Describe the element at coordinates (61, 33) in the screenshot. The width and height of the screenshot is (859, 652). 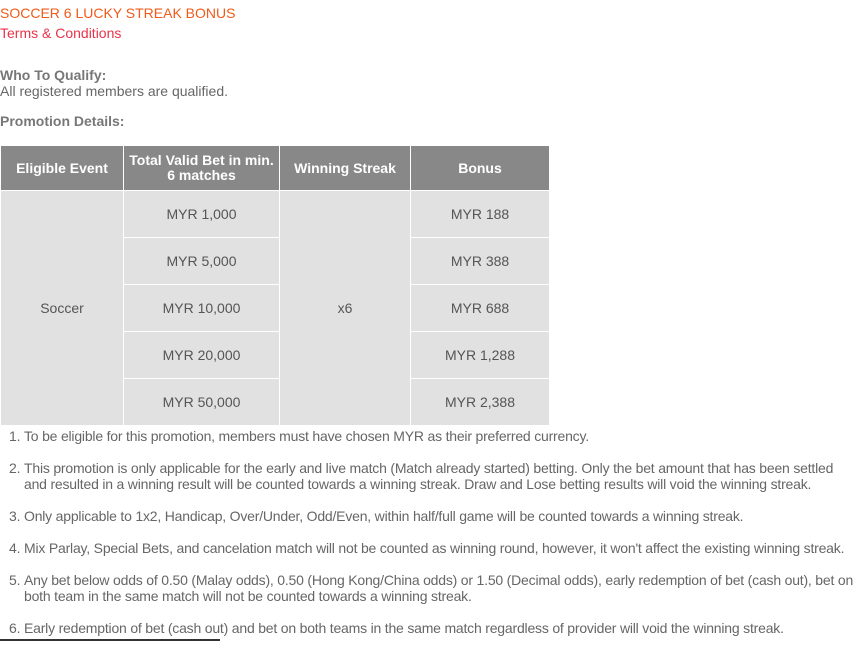
I see `terms-link: Terms & Conditions` at that location.